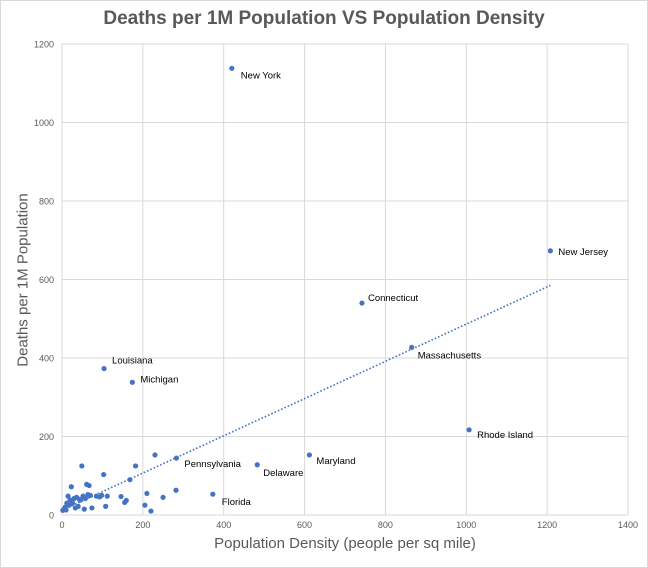  I want to click on x-tick-labels: 0 200 400 600 800 1000 1200 1400, so click(348, 525).